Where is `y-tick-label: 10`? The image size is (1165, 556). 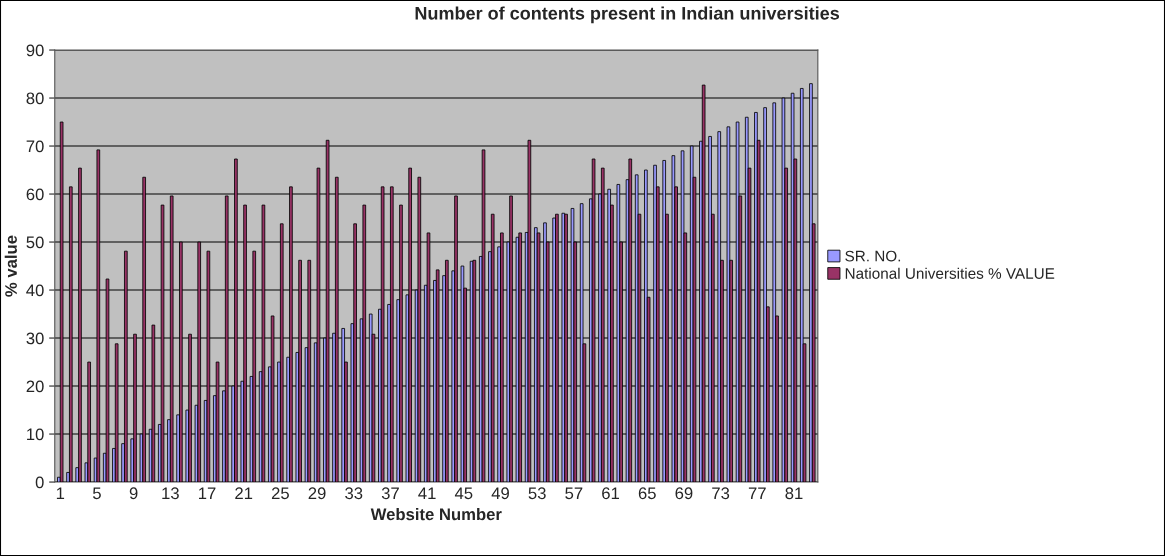 y-tick-label: 10 is located at coordinates (35, 434).